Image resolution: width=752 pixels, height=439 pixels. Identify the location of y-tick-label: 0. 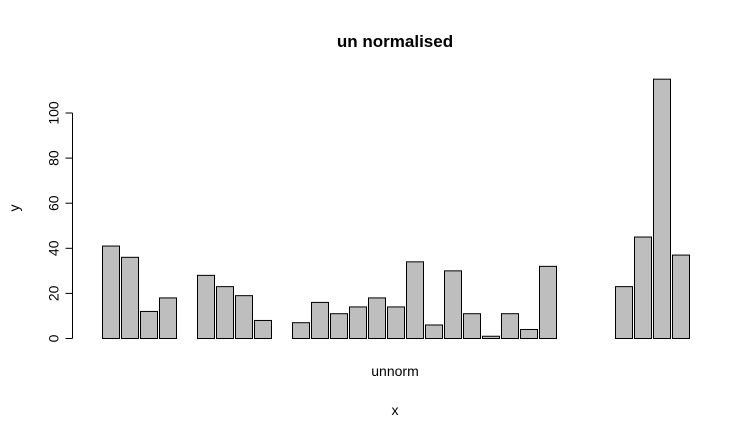
(53, 338).